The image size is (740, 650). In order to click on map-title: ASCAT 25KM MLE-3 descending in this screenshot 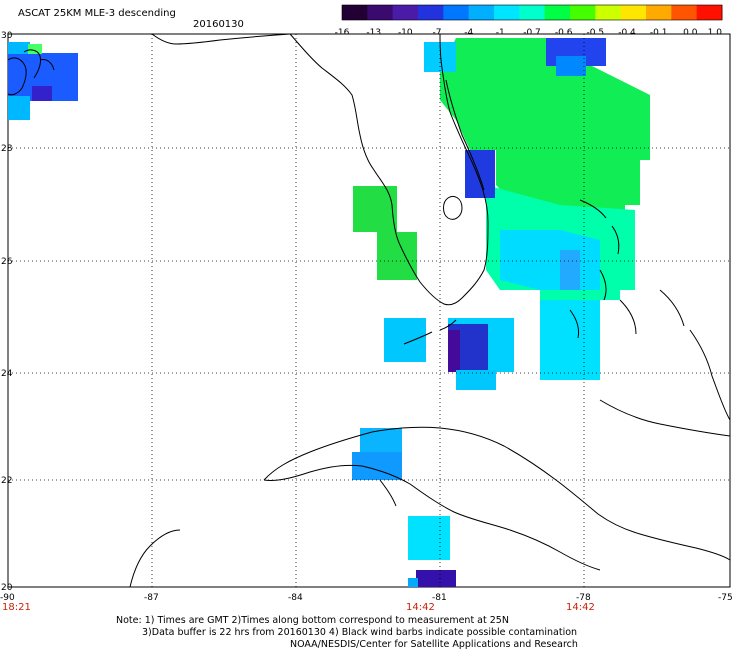, I will do `click(97, 13)`.